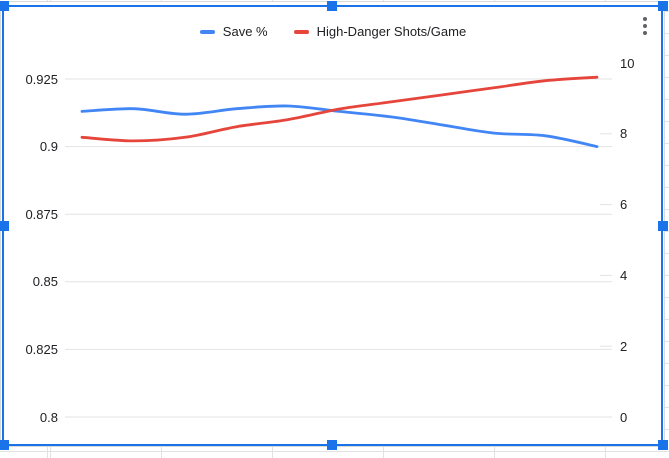 This screenshot has width=669, height=458. Describe the element at coordinates (41, 349) in the screenshot. I see `y-axis-left-tick-label: 0.825` at that location.